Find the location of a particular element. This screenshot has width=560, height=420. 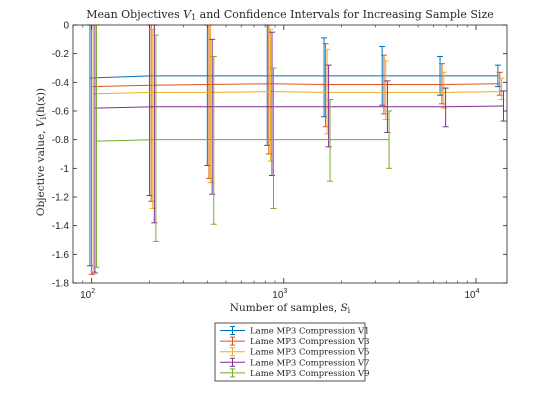

legend-entry: Lame MP3 Compression V9 is located at coordinates (295, 373).